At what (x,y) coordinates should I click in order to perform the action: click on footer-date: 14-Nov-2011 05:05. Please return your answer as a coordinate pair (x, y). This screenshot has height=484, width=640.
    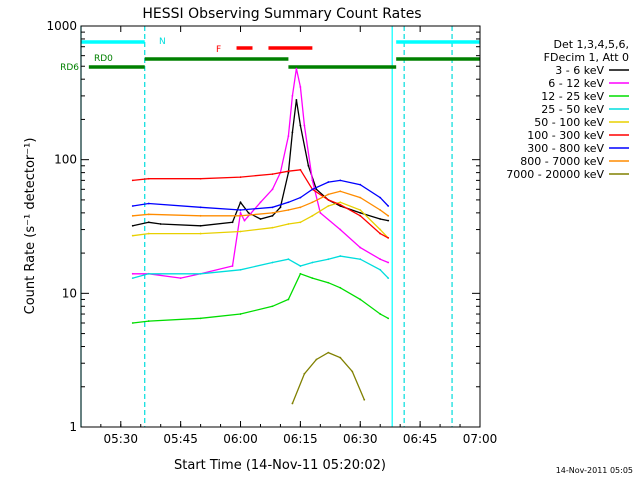
    Looking at the image, I should click on (594, 470).